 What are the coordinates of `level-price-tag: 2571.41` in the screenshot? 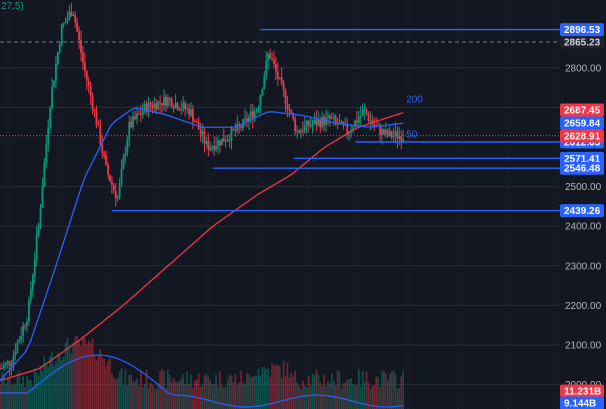 It's located at (582, 159).